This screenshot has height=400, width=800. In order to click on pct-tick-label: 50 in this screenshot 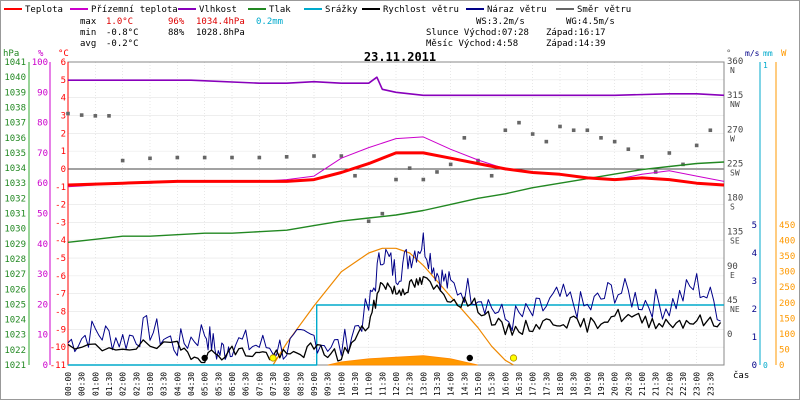, I will do `click(42, 215)`.